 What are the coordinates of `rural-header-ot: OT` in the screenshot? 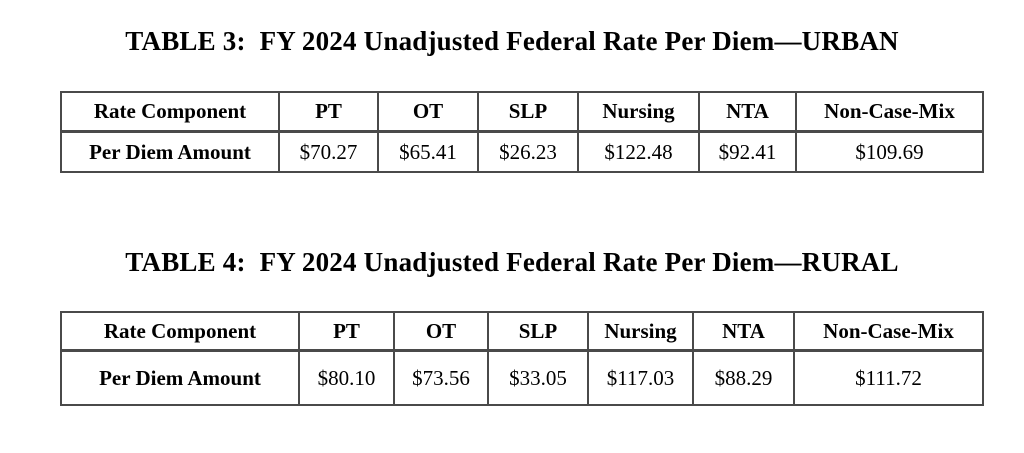 It's located at (441, 331).